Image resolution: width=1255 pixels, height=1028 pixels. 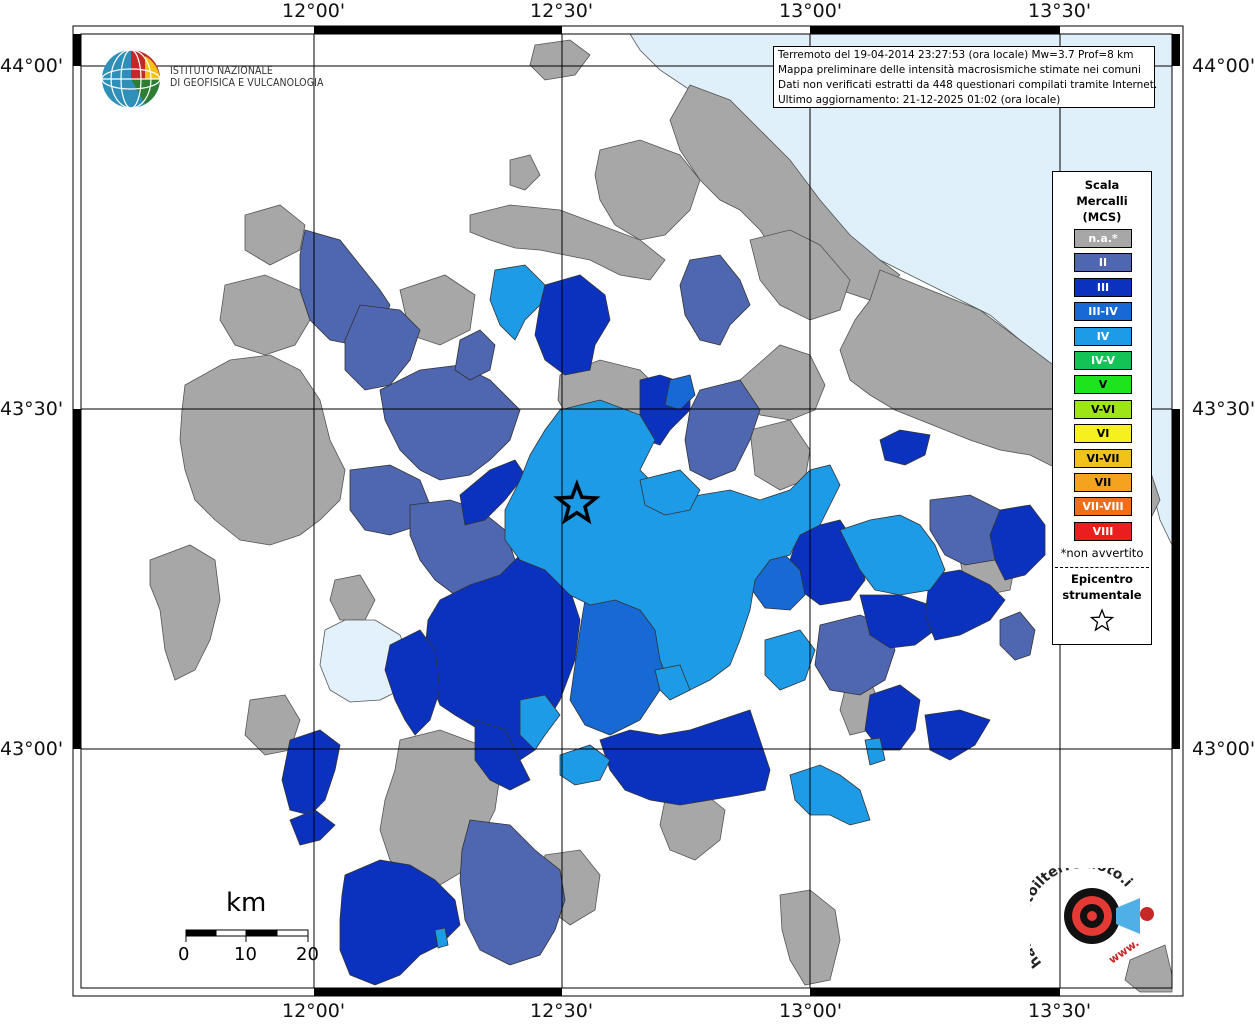 What do you see at coordinates (1103, 482) in the screenshot?
I see `legend-item-vii: VII` at bounding box center [1103, 482].